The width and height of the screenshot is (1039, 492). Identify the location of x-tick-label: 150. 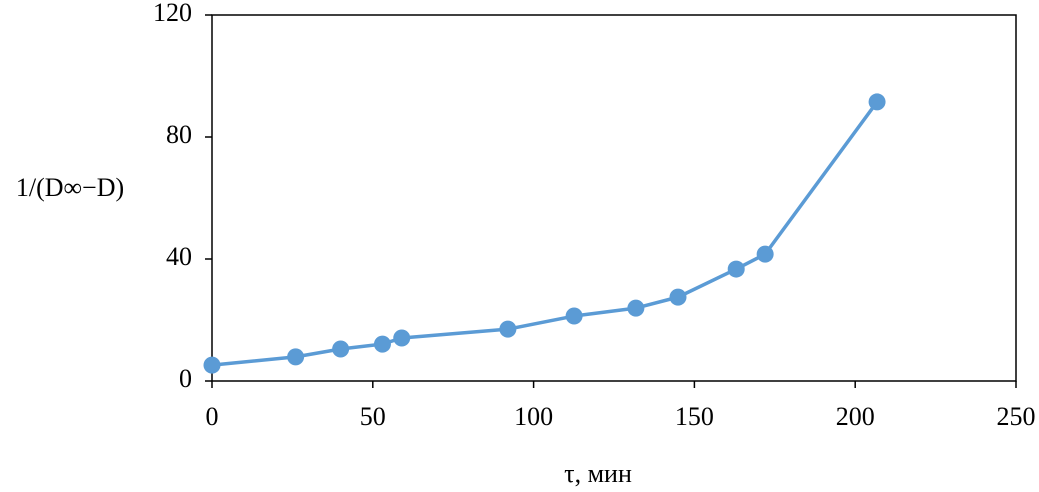
(694, 416).